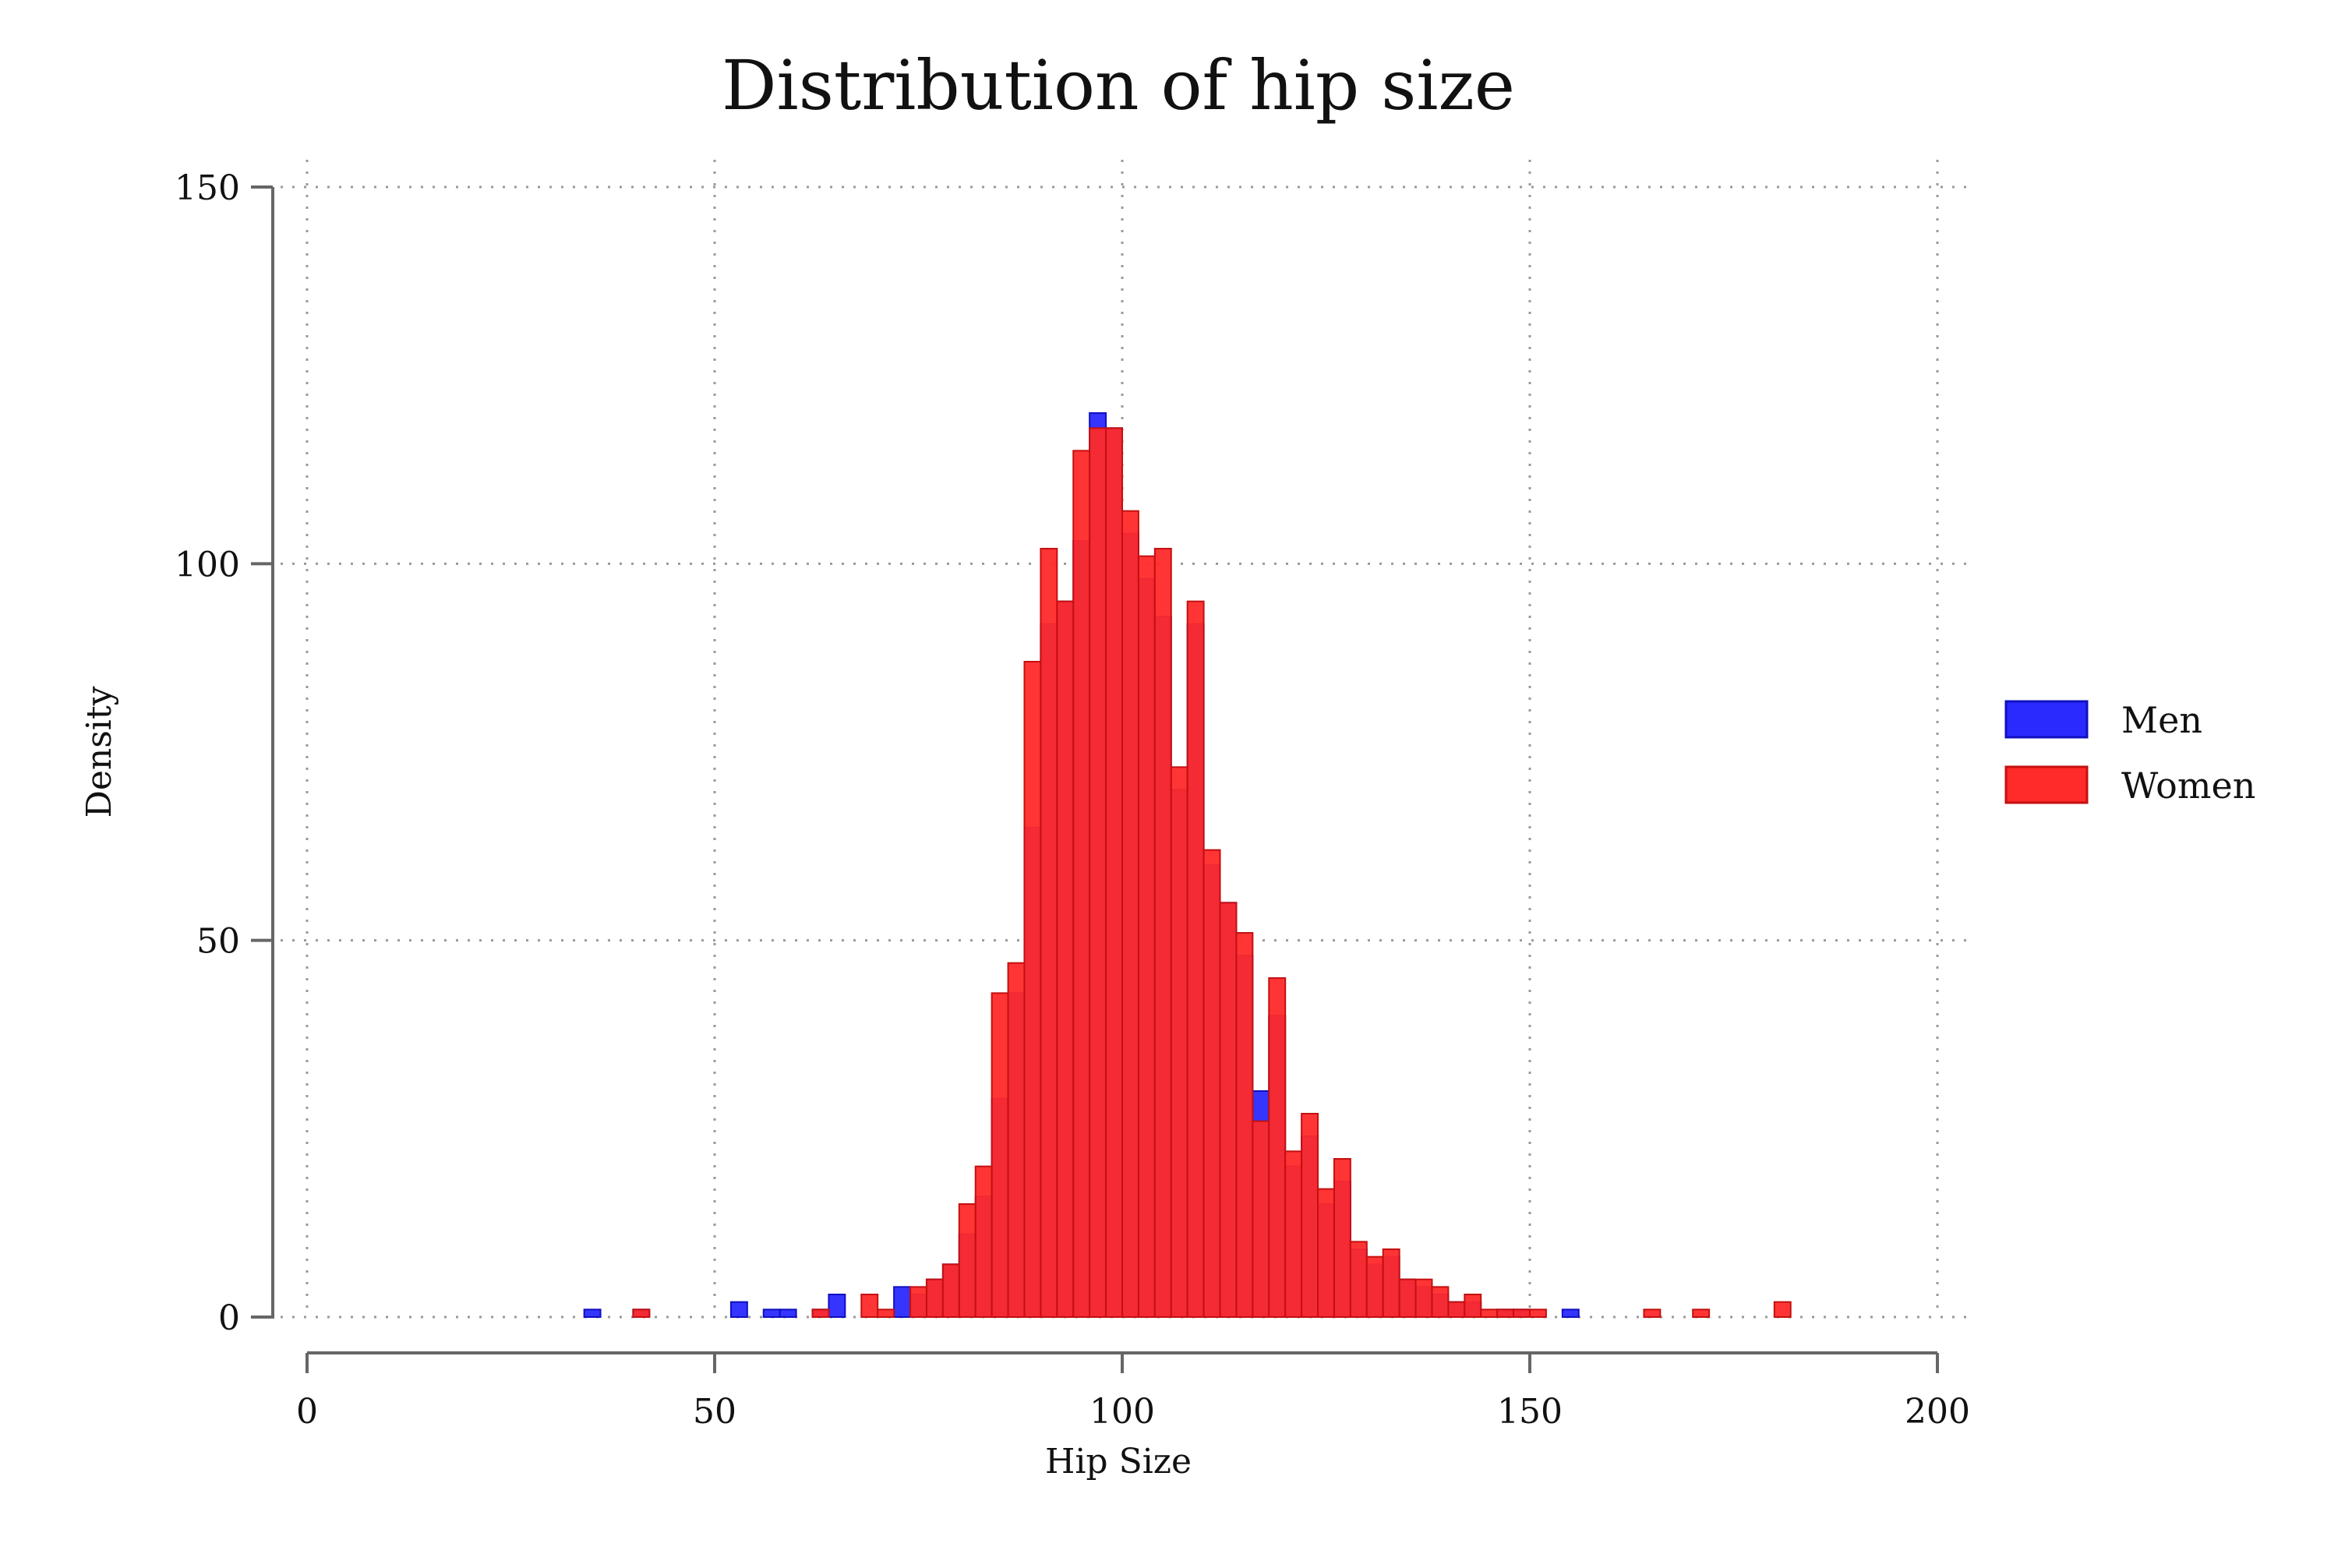 The image size is (2352, 1568). I want to click on y-tick-label: 100, so click(207, 564).